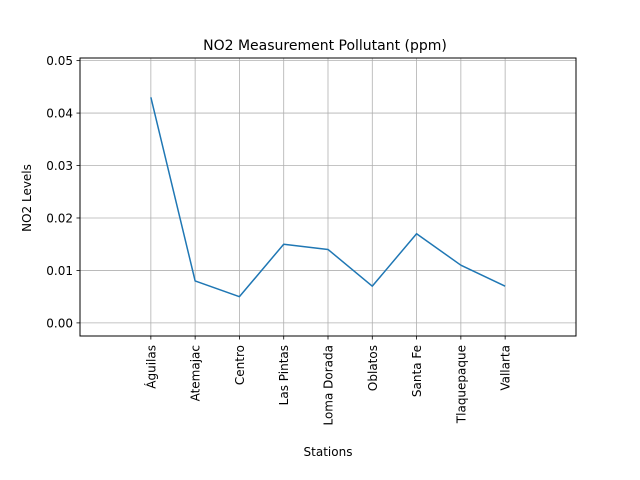  Describe the element at coordinates (59, 218) in the screenshot. I see `y-tick-label: 0.02` at that location.